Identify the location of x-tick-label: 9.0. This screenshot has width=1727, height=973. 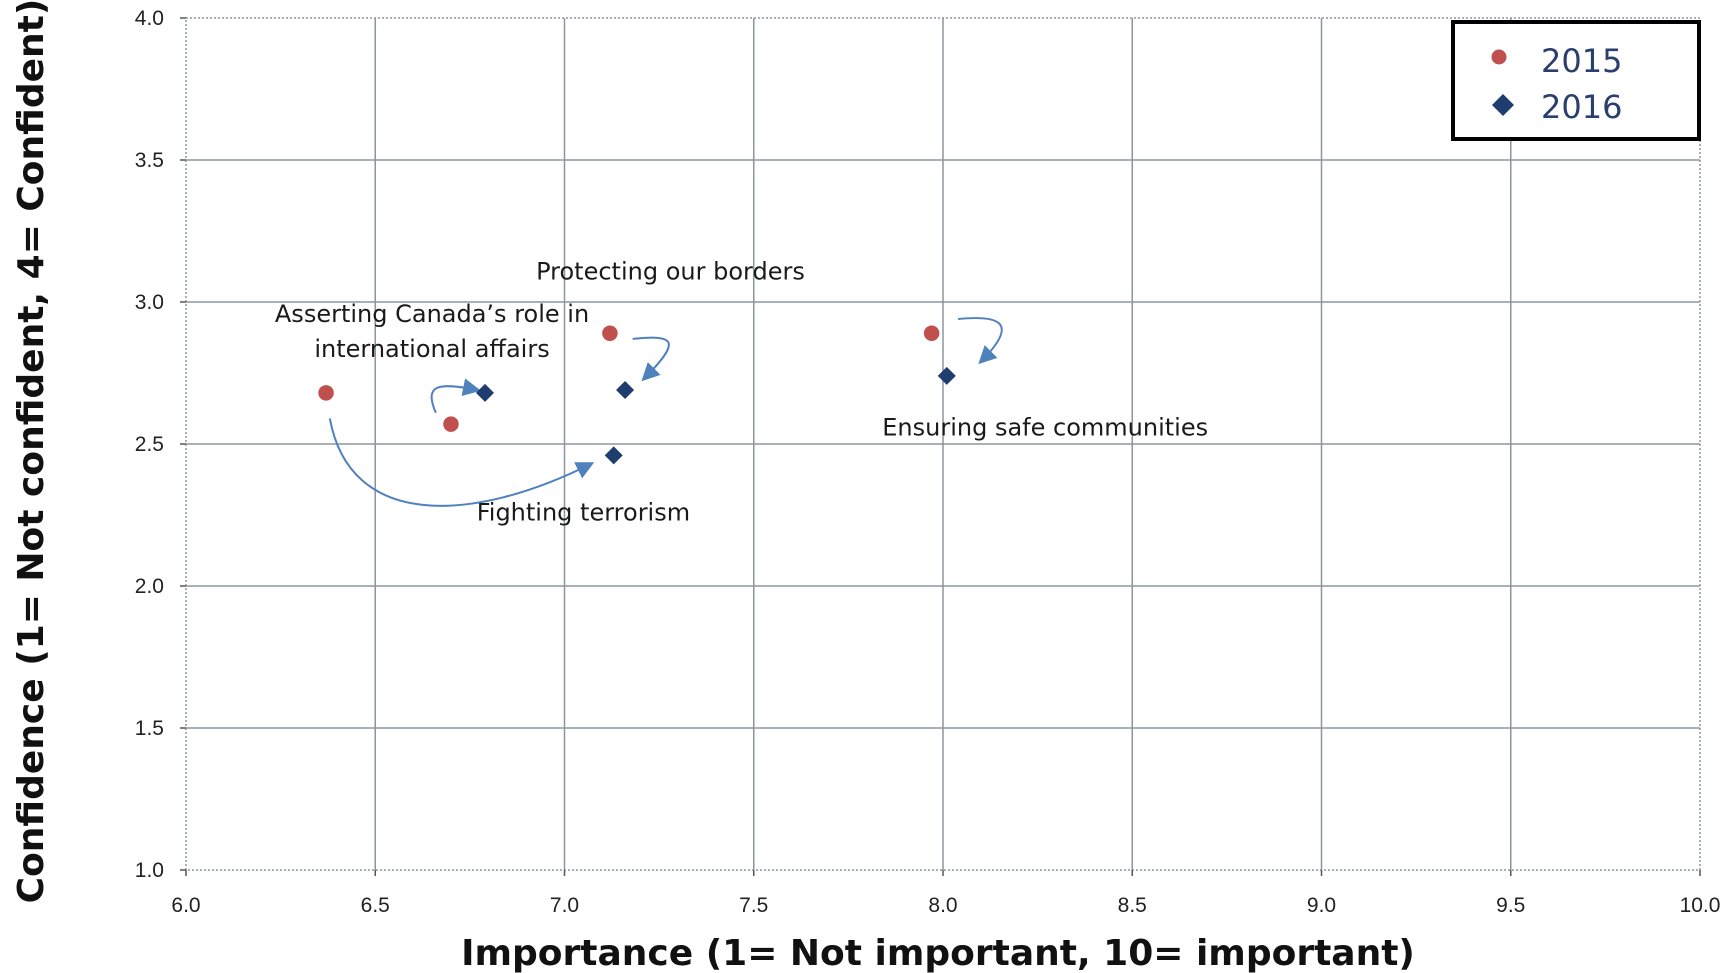
(1321, 905).